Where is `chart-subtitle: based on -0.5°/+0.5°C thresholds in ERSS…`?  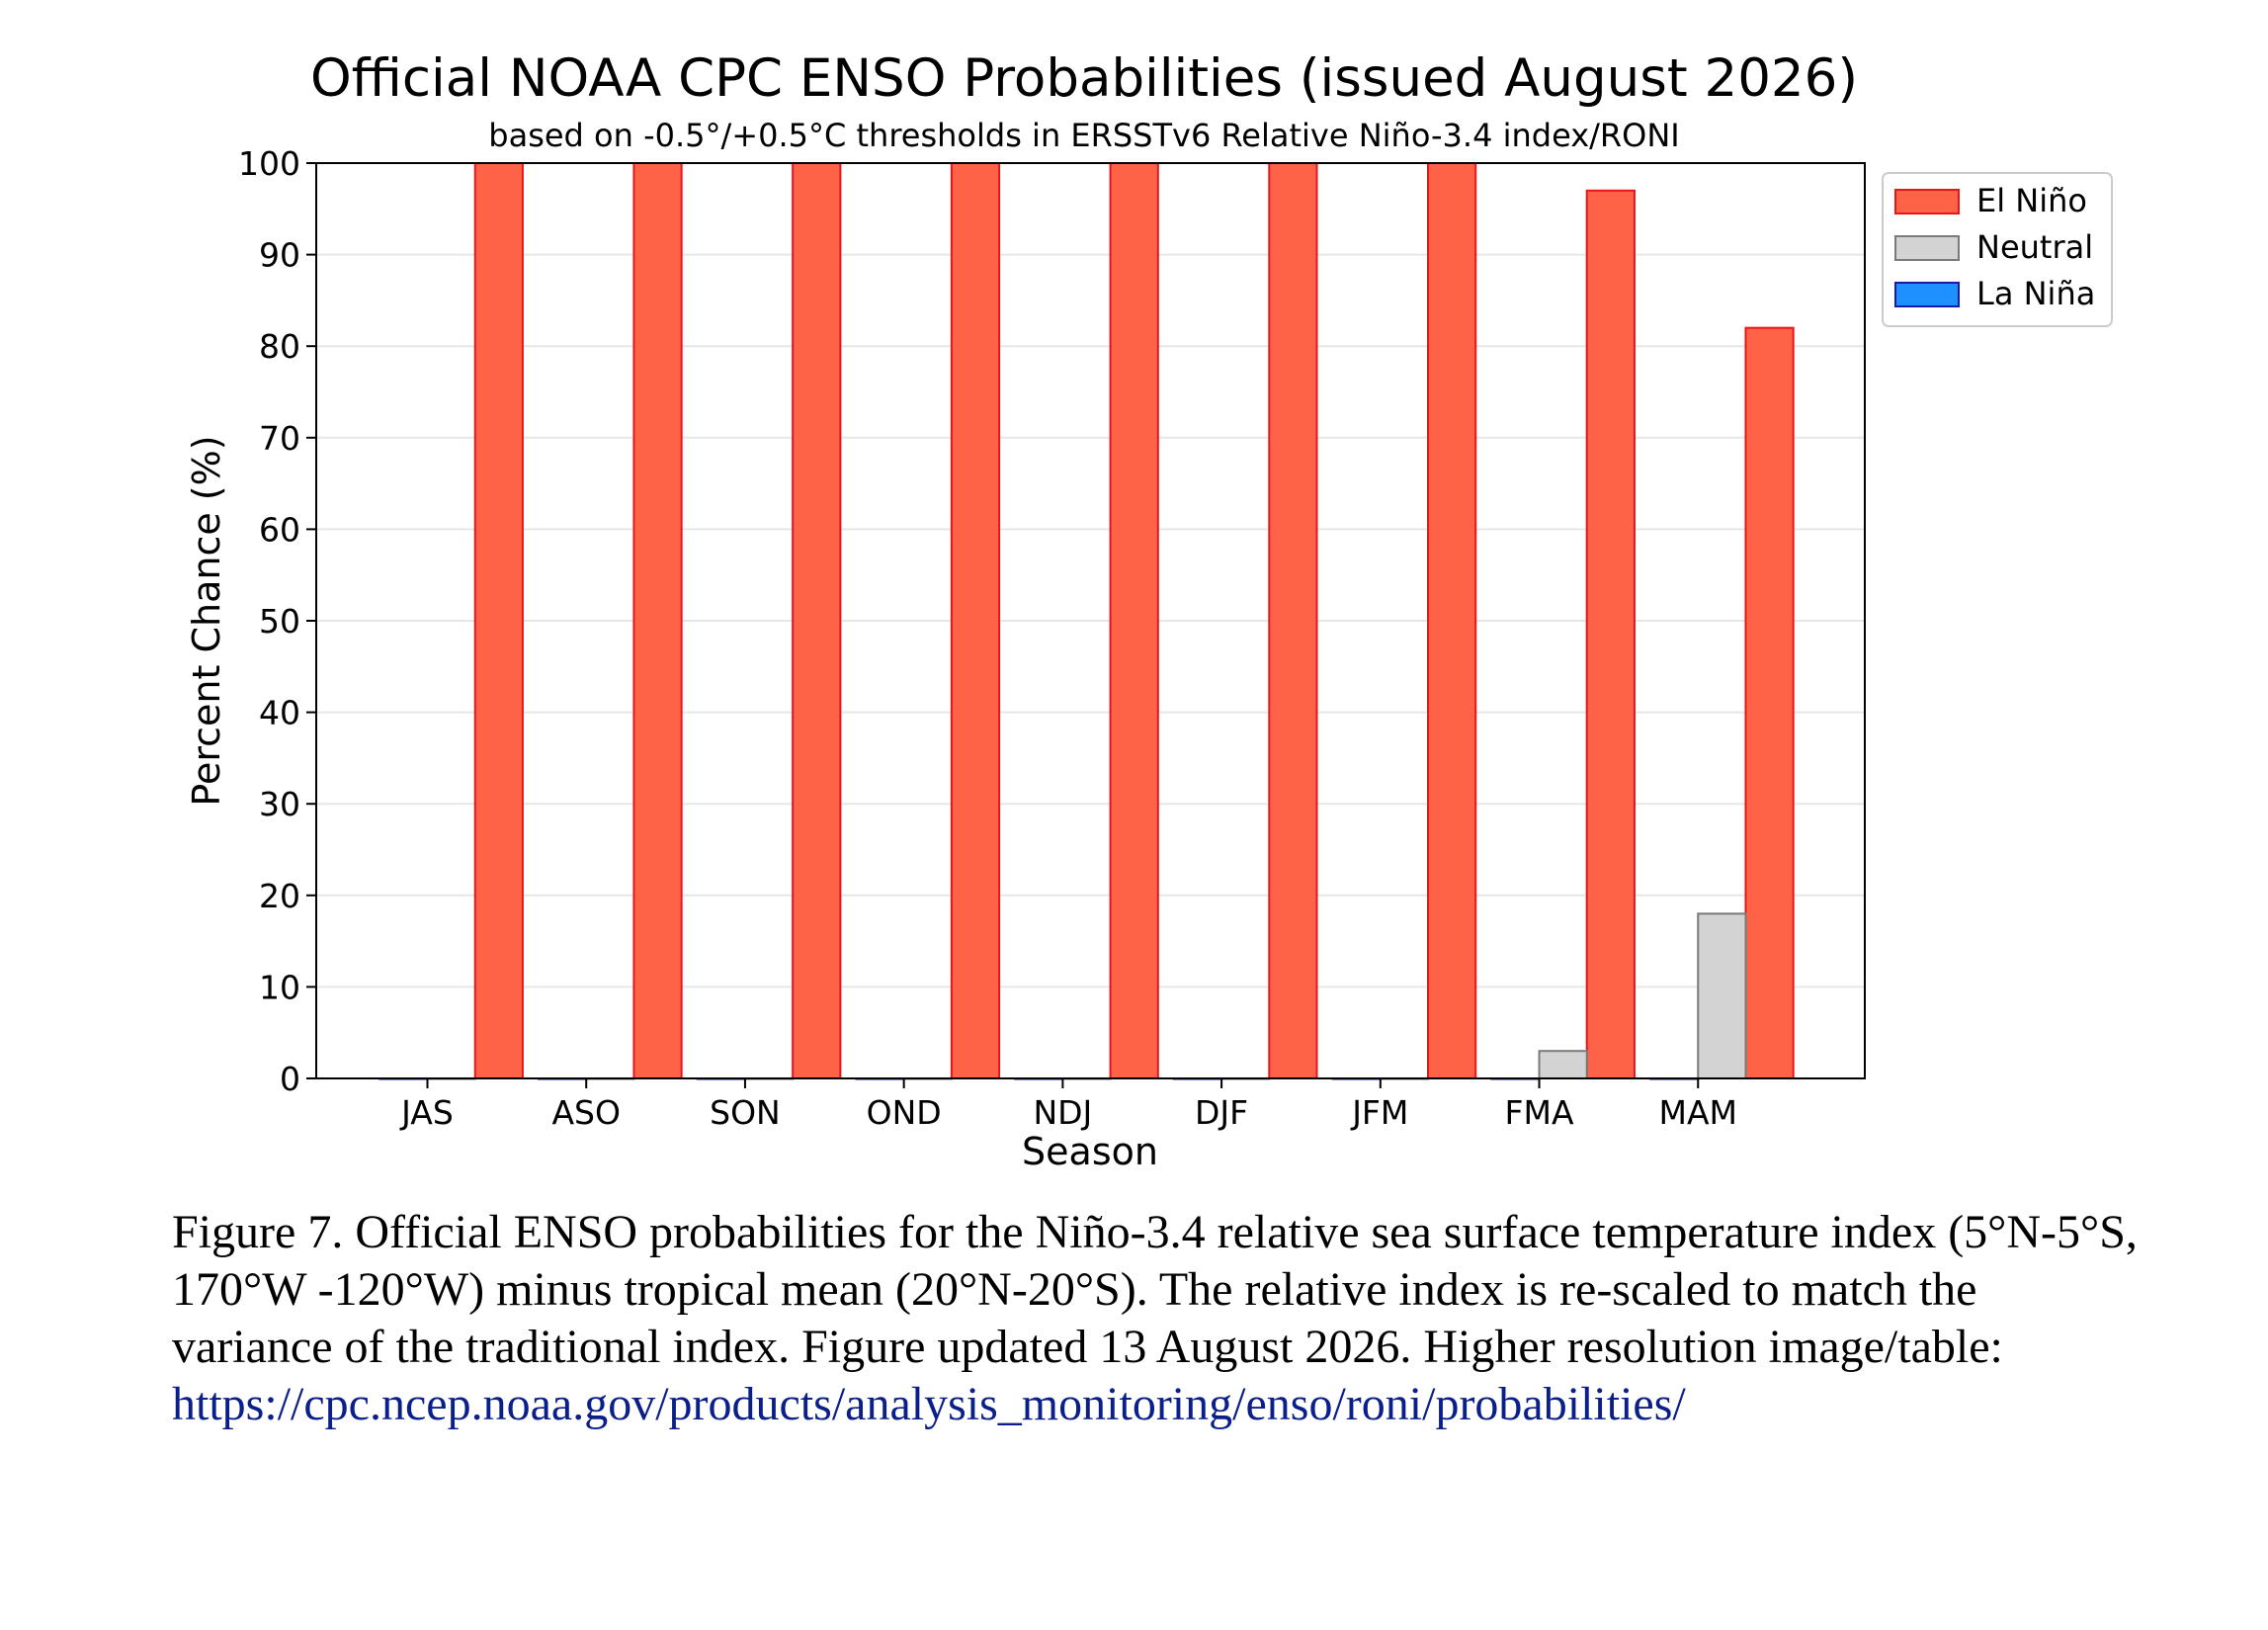
chart-subtitle: based on -0.5°/+0.5°C thresholds in ERSS… is located at coordinates (1083, 135).